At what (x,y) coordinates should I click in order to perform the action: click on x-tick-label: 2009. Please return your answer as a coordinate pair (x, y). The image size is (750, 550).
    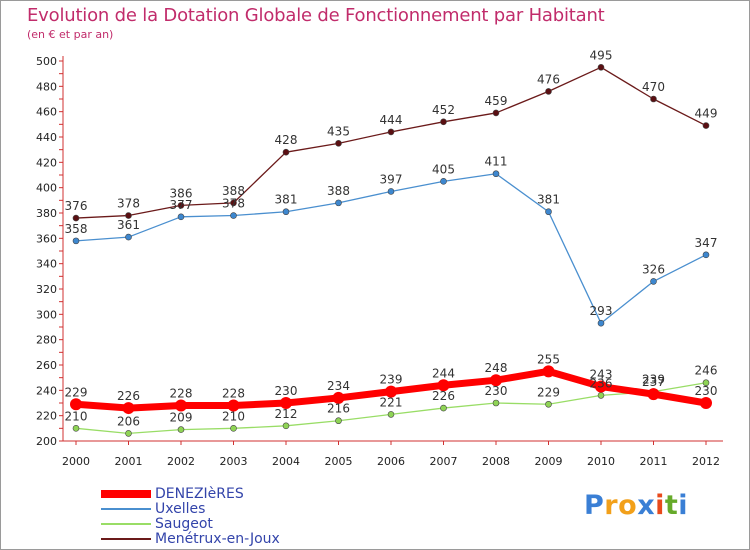
    Looking at the image, I should click on (549, 461).